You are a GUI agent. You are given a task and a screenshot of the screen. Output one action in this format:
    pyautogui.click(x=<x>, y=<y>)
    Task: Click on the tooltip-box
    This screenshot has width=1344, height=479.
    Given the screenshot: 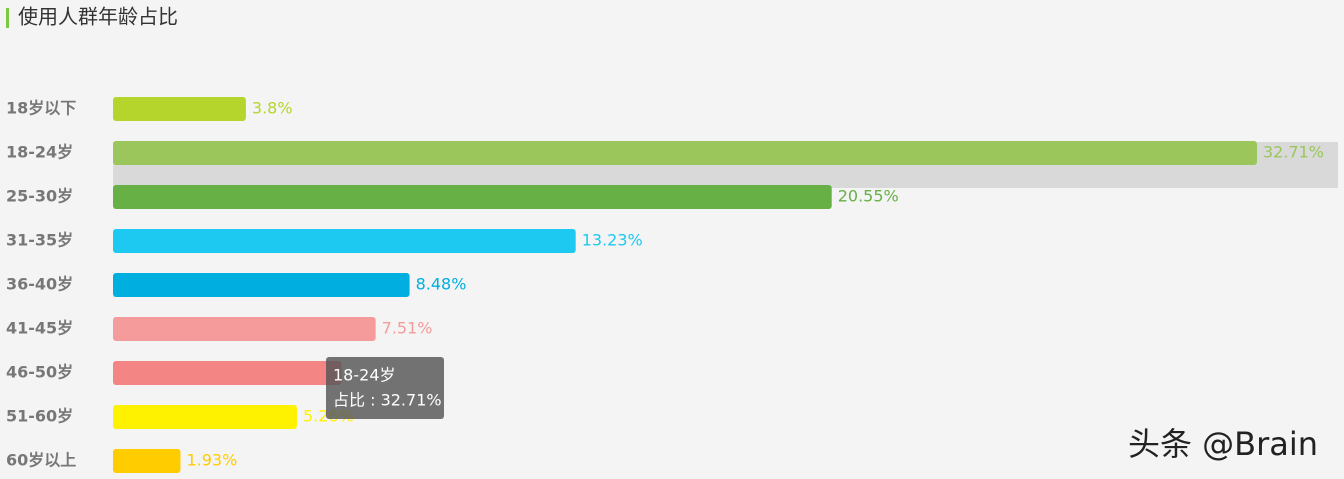 What is the action you would take?
    pyautogui.click(x=385, y=388)
    